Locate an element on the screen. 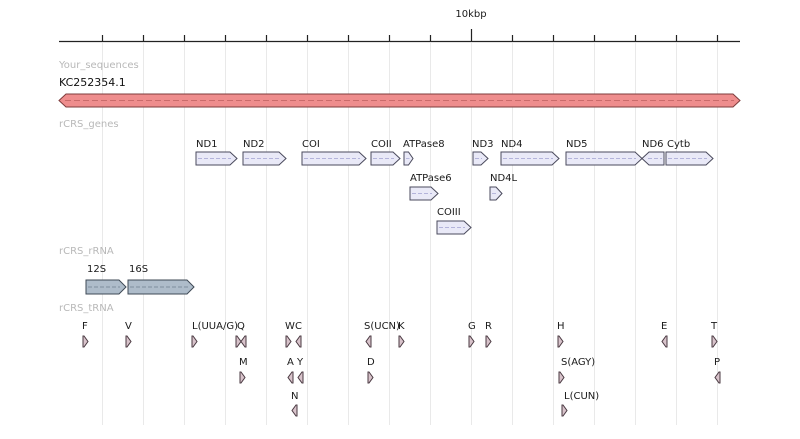 This screenshot has width=800, height=439. gene-feature-nd6 is located at coordinates (653, 158).